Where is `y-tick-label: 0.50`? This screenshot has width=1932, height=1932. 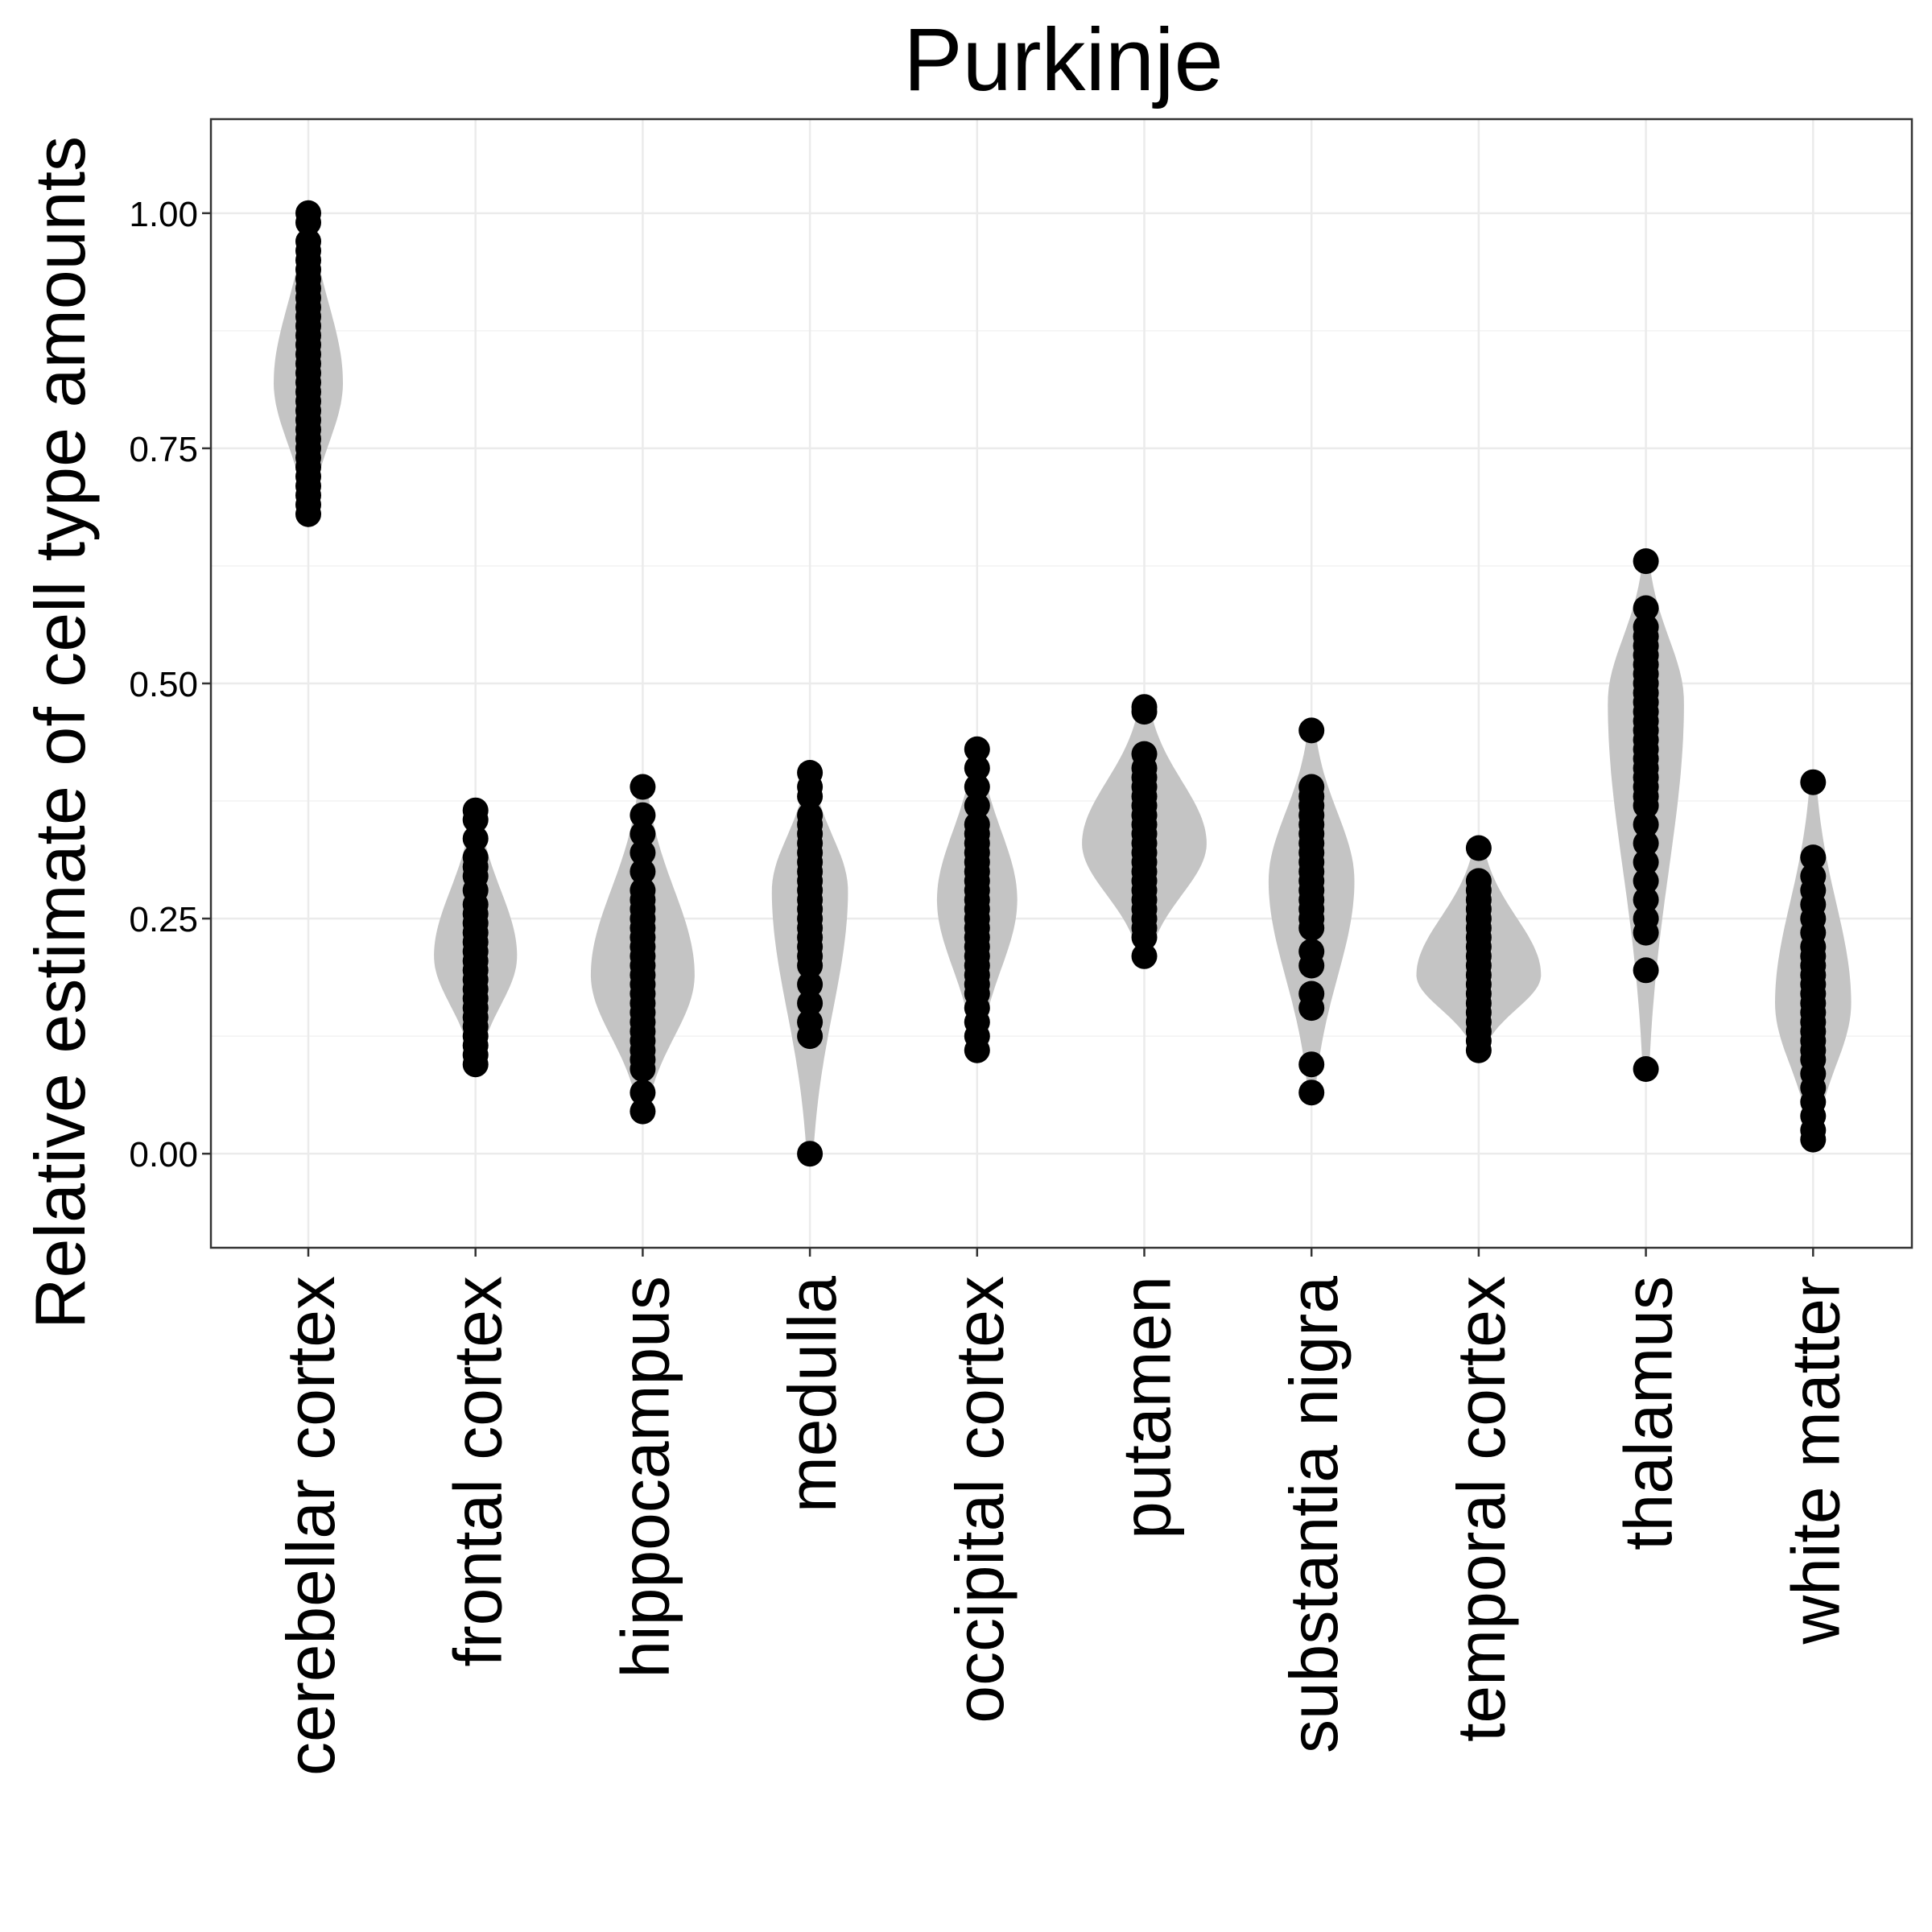 y-tick-label: 0.50 is located at coordinates (163, 684).